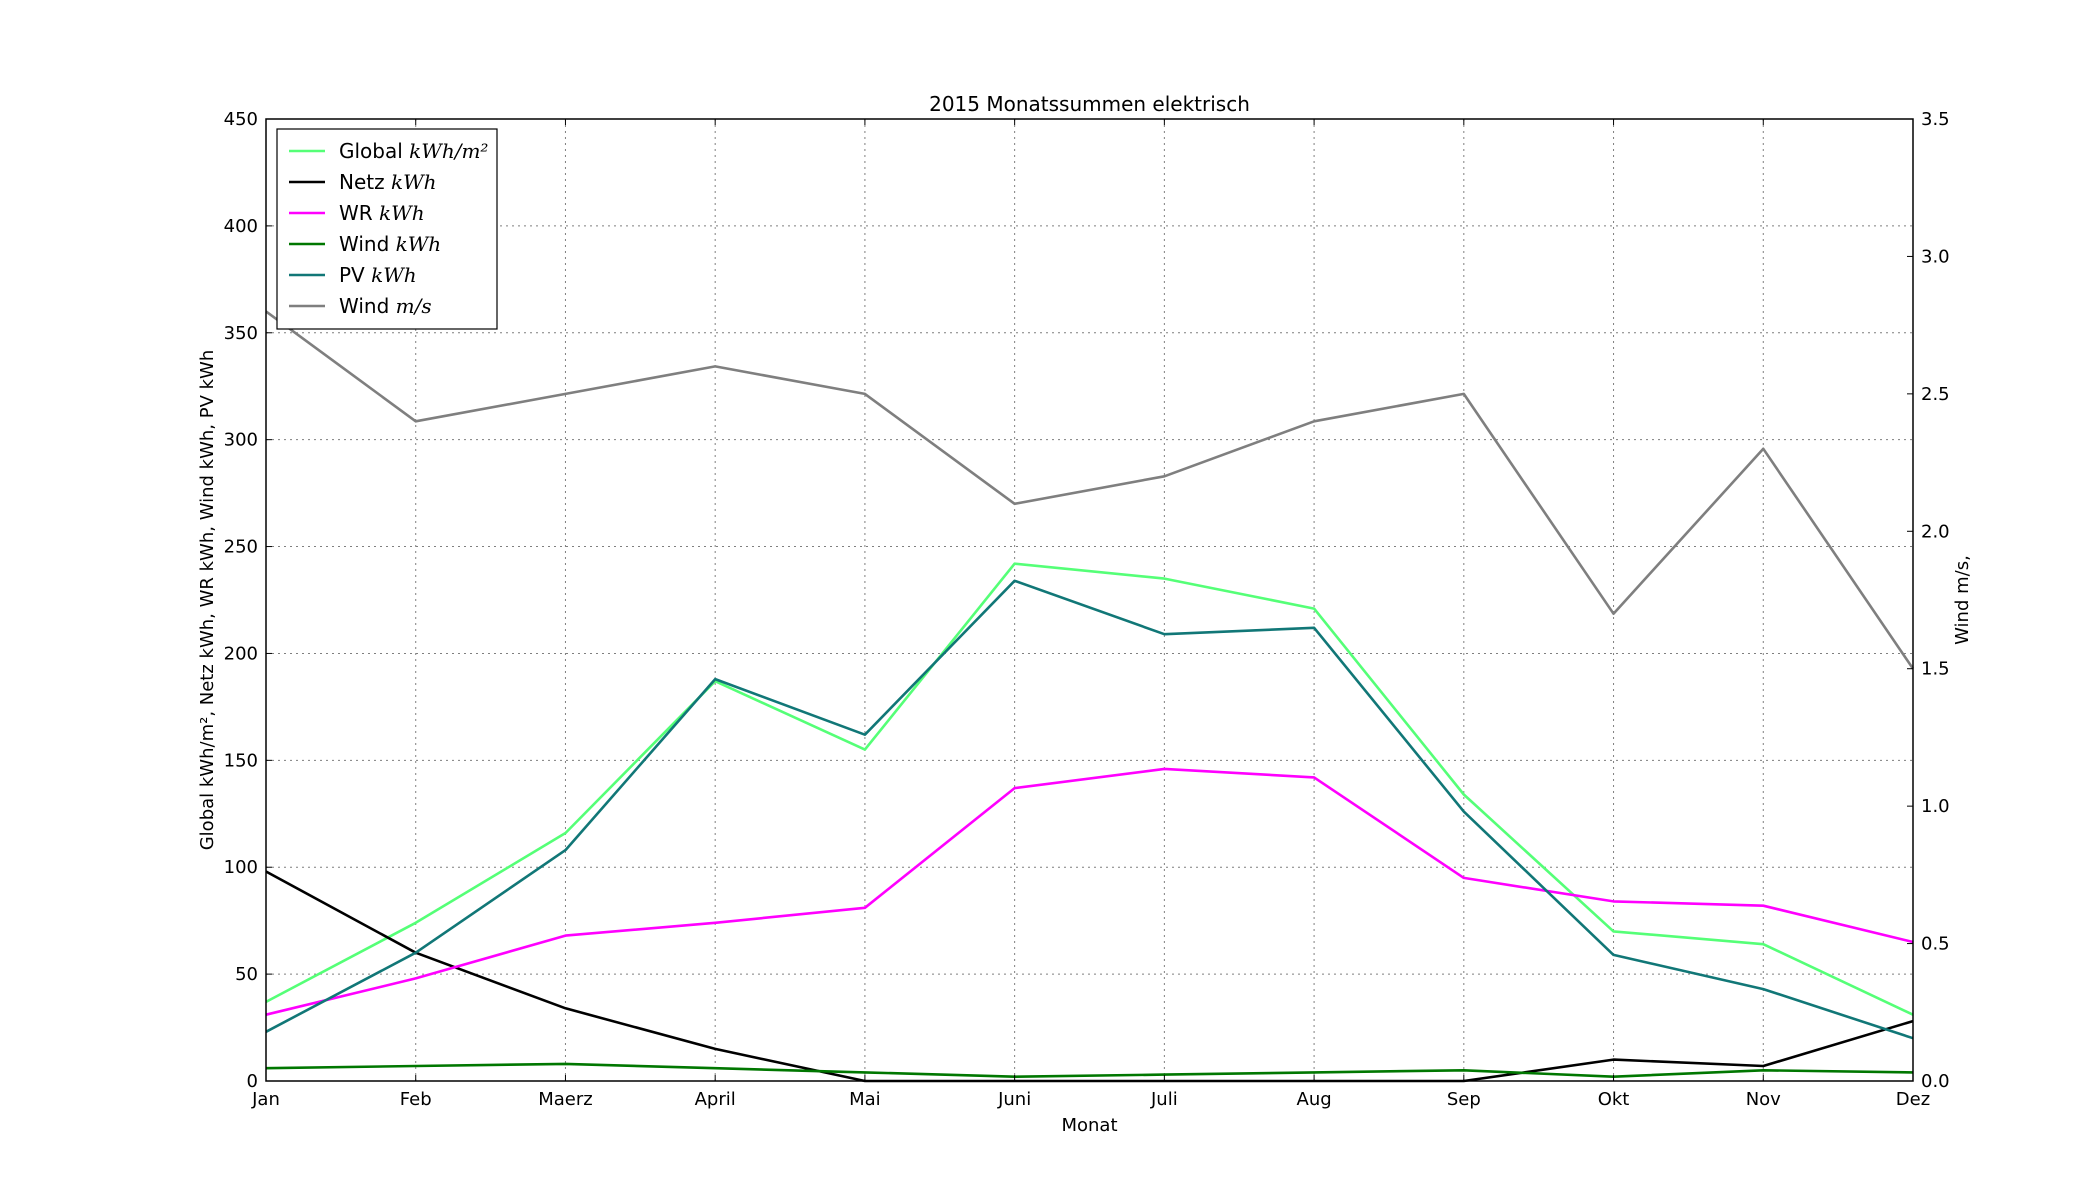 The image size is (2100, 1188). What do you see at coordinates (1962, 600) in the screenshot?
I see `y2-axis-label: Wind m/s,` at bounding box center [1962, 600].